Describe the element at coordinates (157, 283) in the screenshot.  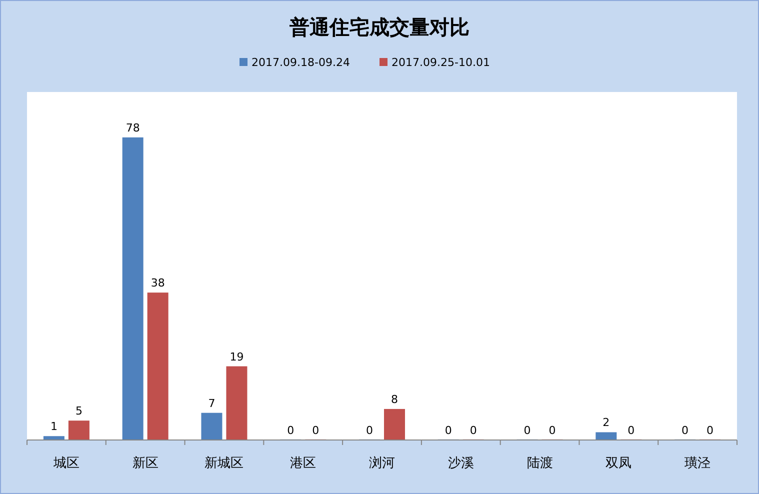
I see `data-label: 38` at that location.